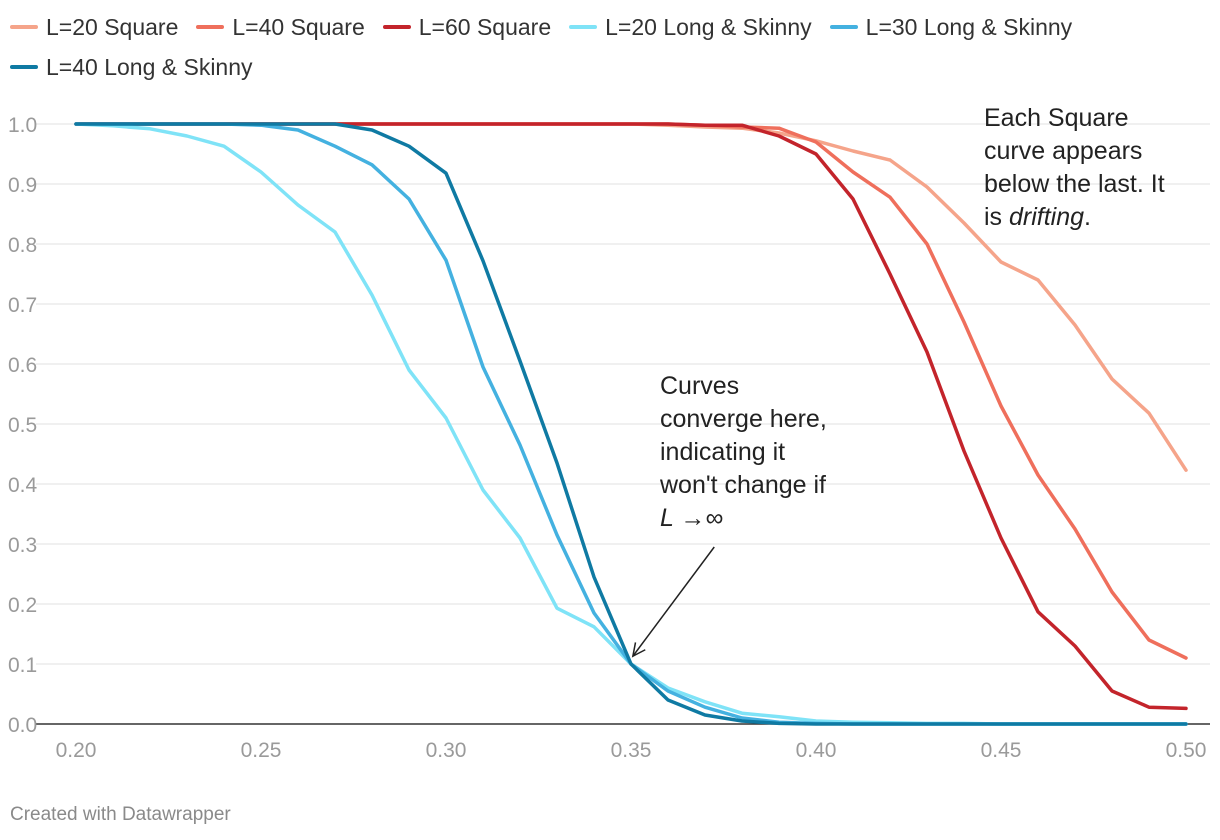  What do you see at coordinates (996, 217) in the screenshot?
I see `annotation-drifting-line-4: is` at bounding box center [996, 217].